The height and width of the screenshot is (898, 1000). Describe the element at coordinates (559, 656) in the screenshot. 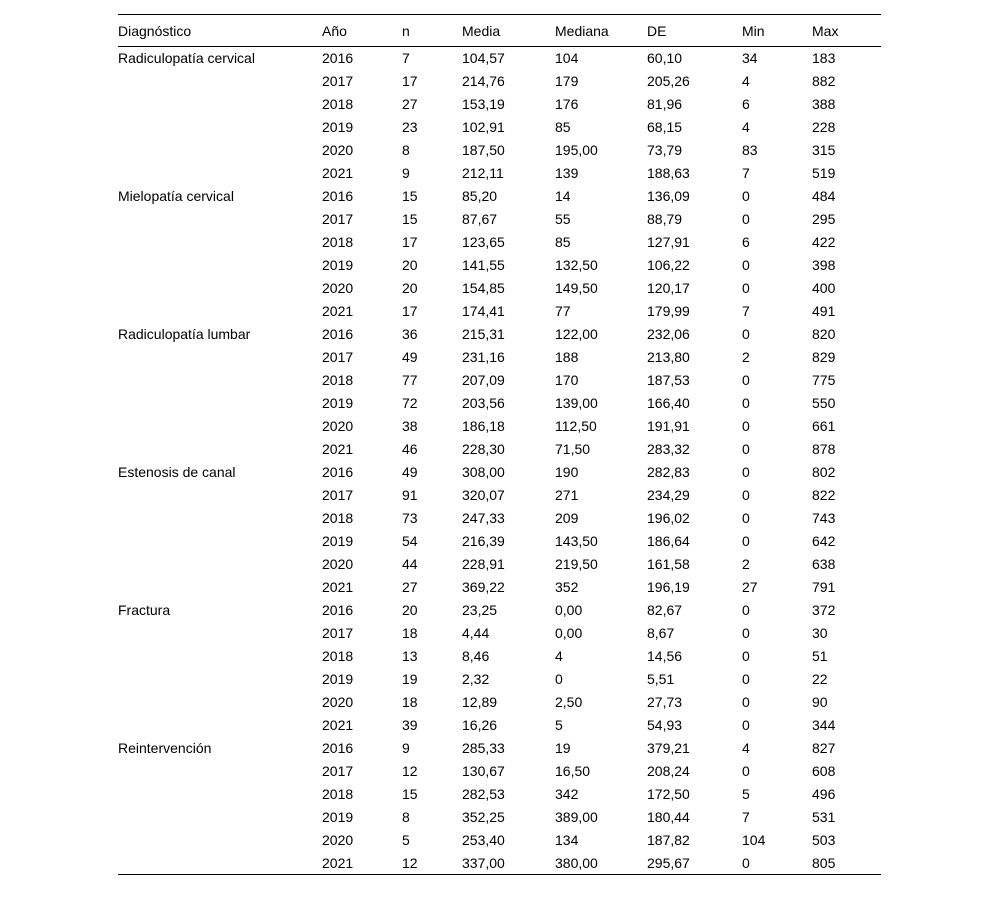

I see `data-cell: 4` at that location.